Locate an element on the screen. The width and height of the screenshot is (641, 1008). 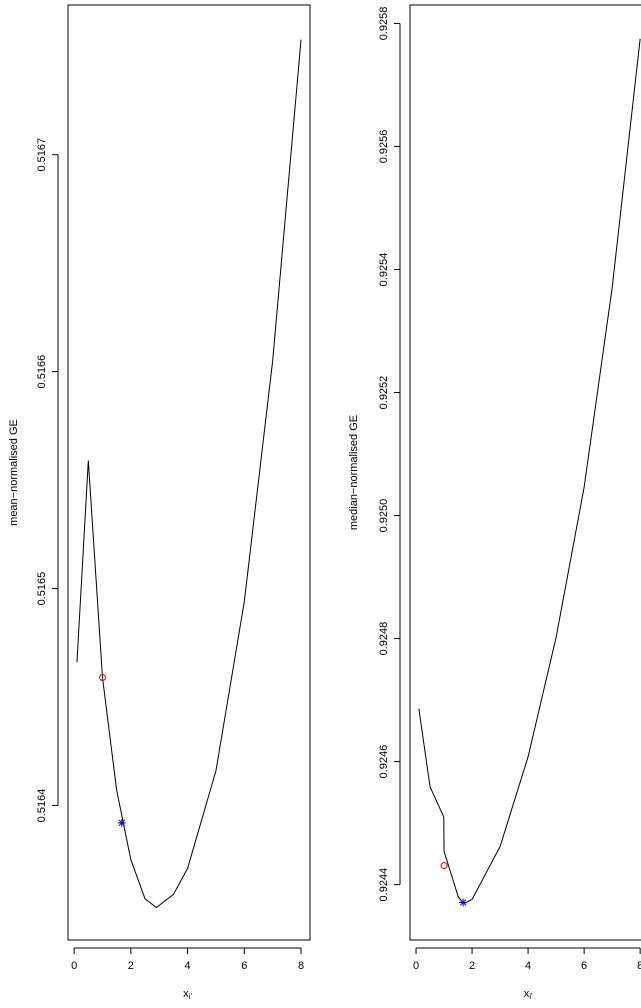
y-axis-label: median−normalised GE is located at coordinates (354, 472).